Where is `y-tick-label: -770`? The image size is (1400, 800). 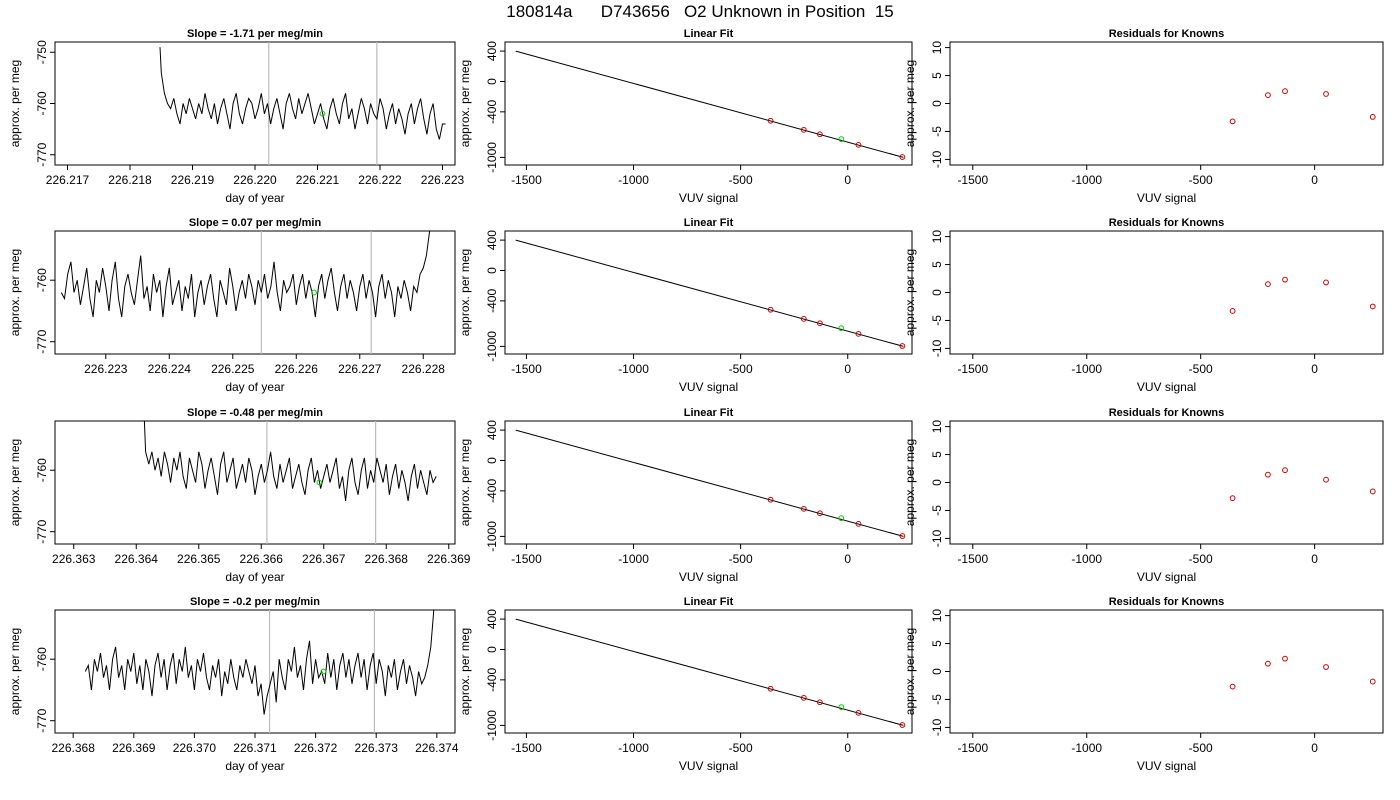
y-tick-label: -770 is located at coordinates (42, 341).